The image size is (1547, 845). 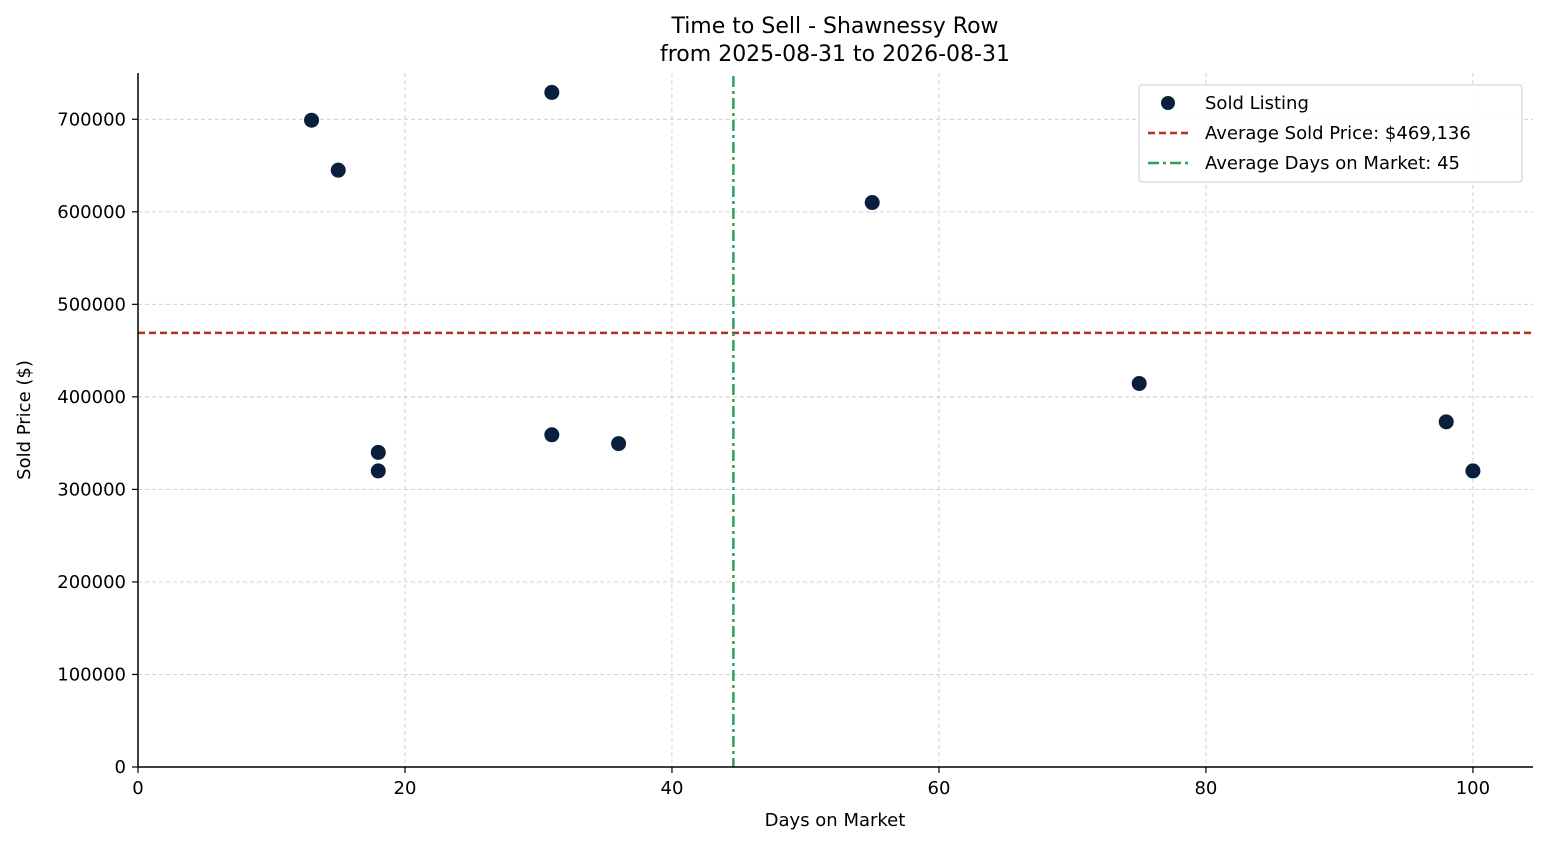 What do you see at coordinates (91, 674) in the screenshot?
I see `y-tick-label: 100000` at bounding box center [91, 674].